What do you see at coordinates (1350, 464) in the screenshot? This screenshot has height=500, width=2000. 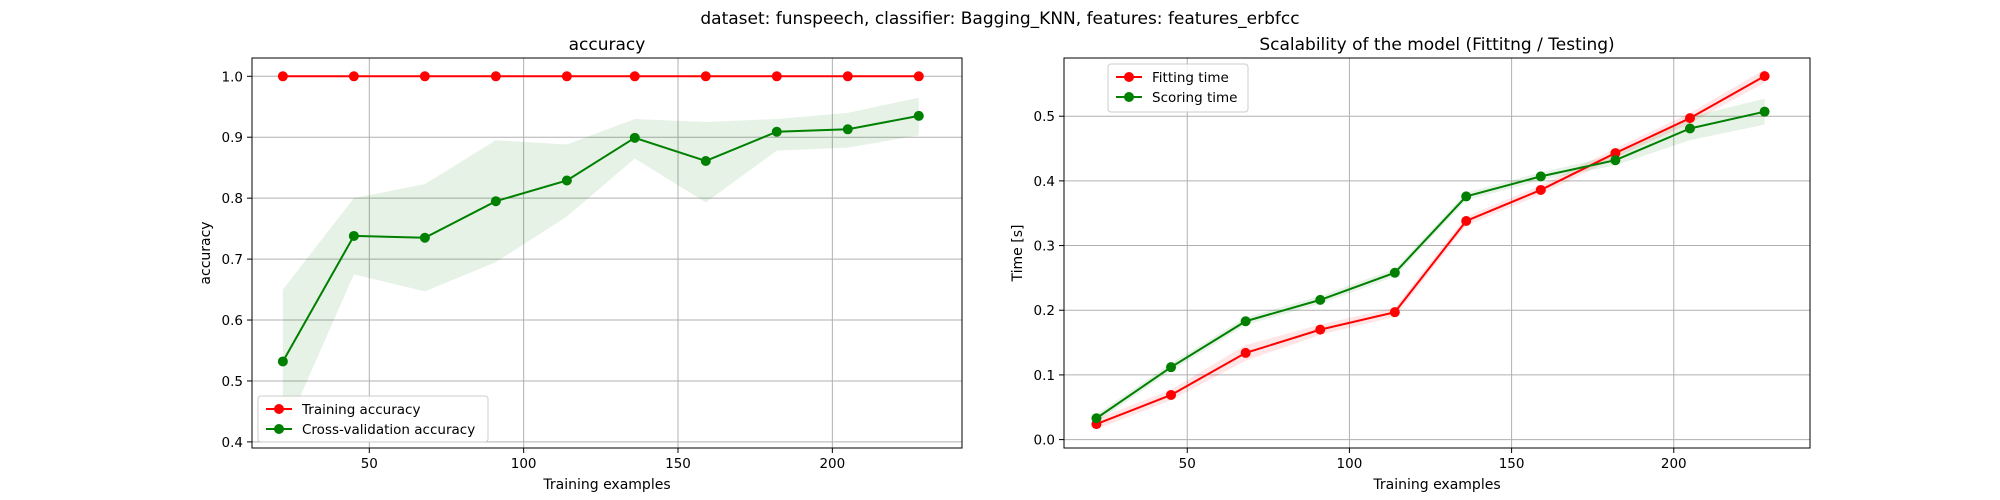 I see `chart2-xtick-label-1: 100` at bounding box center [1350, 464].